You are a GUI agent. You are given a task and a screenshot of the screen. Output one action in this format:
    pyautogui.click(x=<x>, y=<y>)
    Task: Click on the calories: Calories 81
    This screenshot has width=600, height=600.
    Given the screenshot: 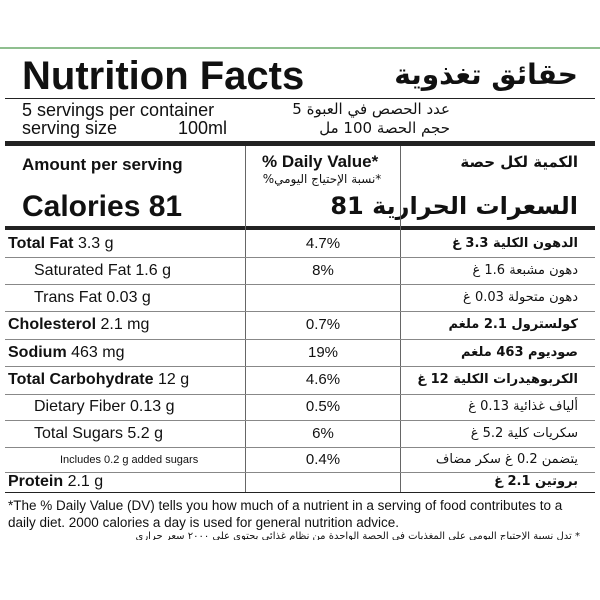 What is the action you would take?
    pyautogui.click(x=102, y=206)
    